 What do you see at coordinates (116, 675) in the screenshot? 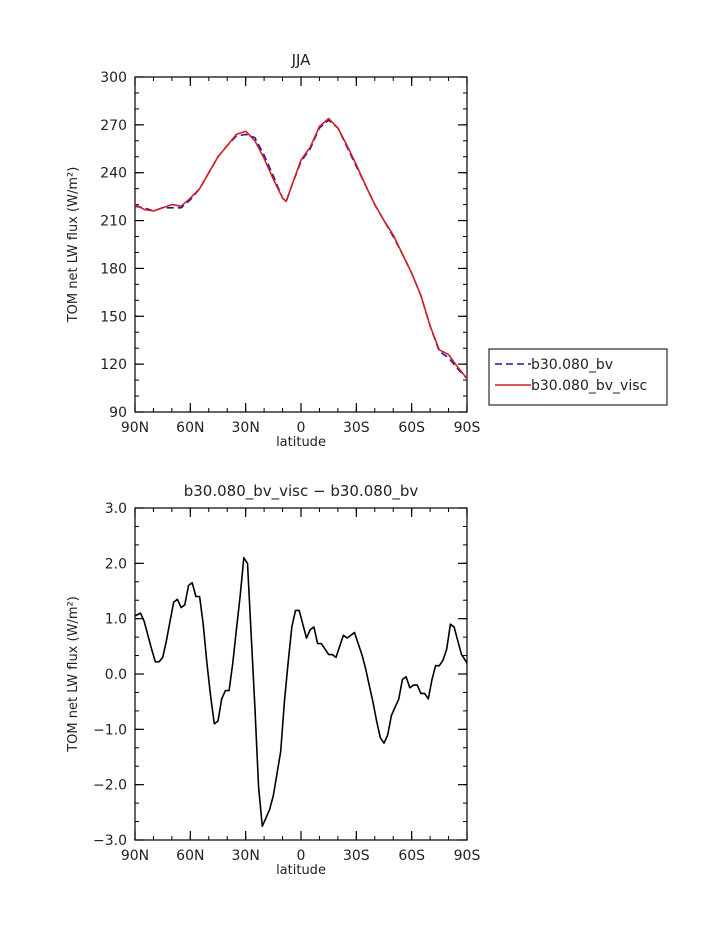
I see `y-tick-label: 0.0` at bounding box center [116, 675].